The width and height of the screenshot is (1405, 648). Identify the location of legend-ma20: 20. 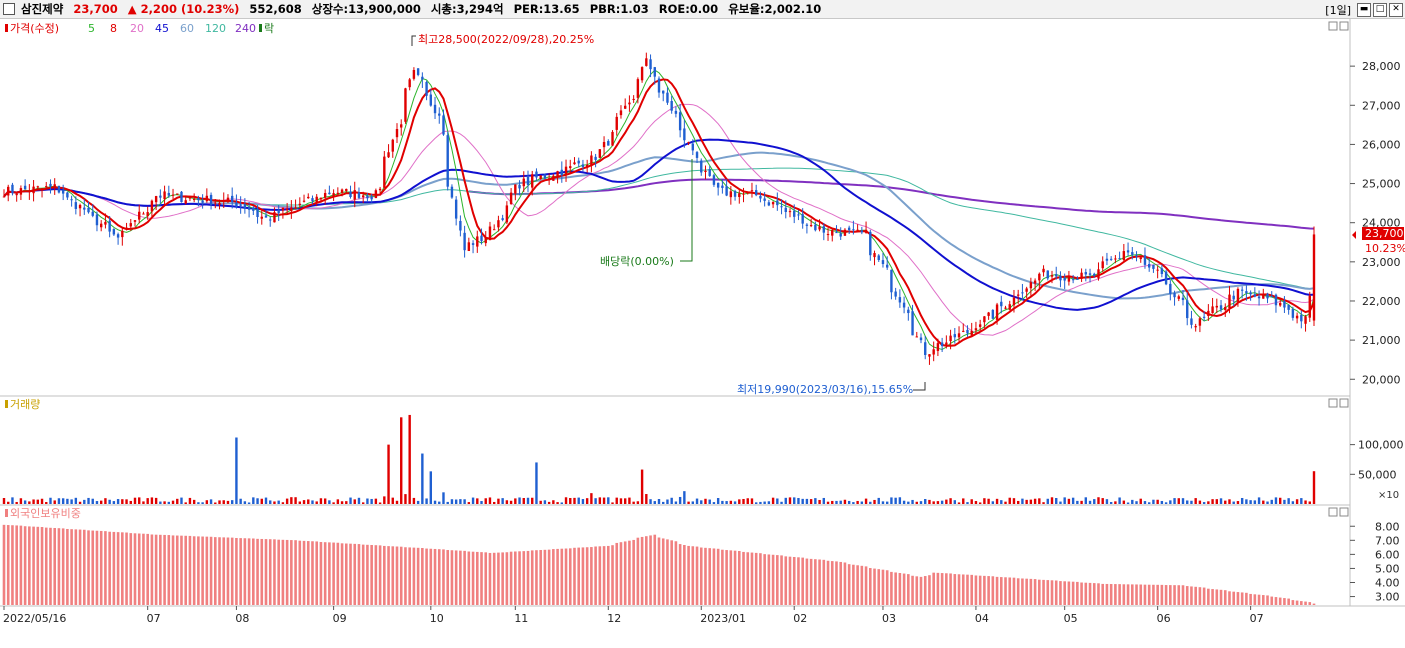
(137, 28).